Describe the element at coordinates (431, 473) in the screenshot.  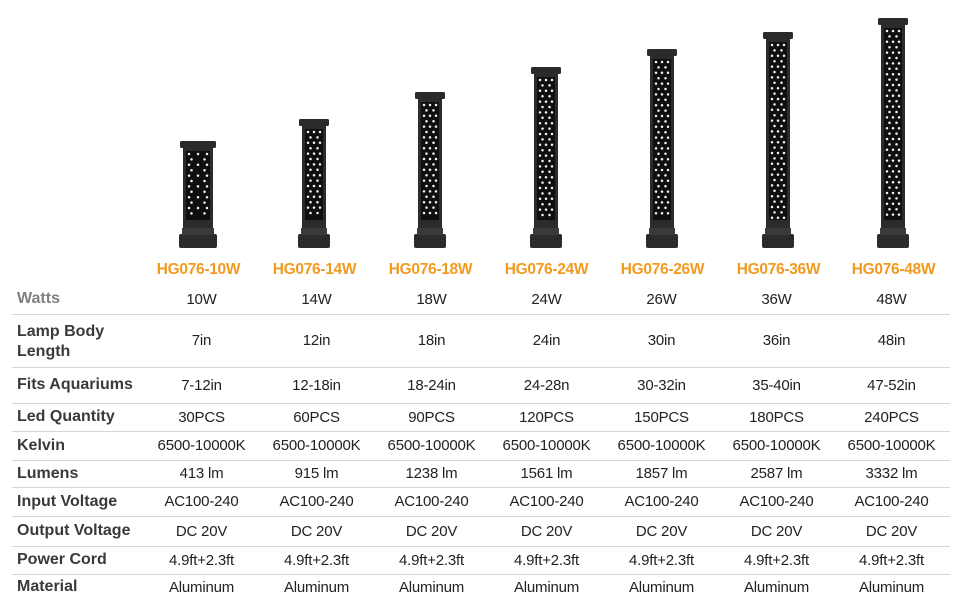
I see `table-cell: 1238 lm` at that location.